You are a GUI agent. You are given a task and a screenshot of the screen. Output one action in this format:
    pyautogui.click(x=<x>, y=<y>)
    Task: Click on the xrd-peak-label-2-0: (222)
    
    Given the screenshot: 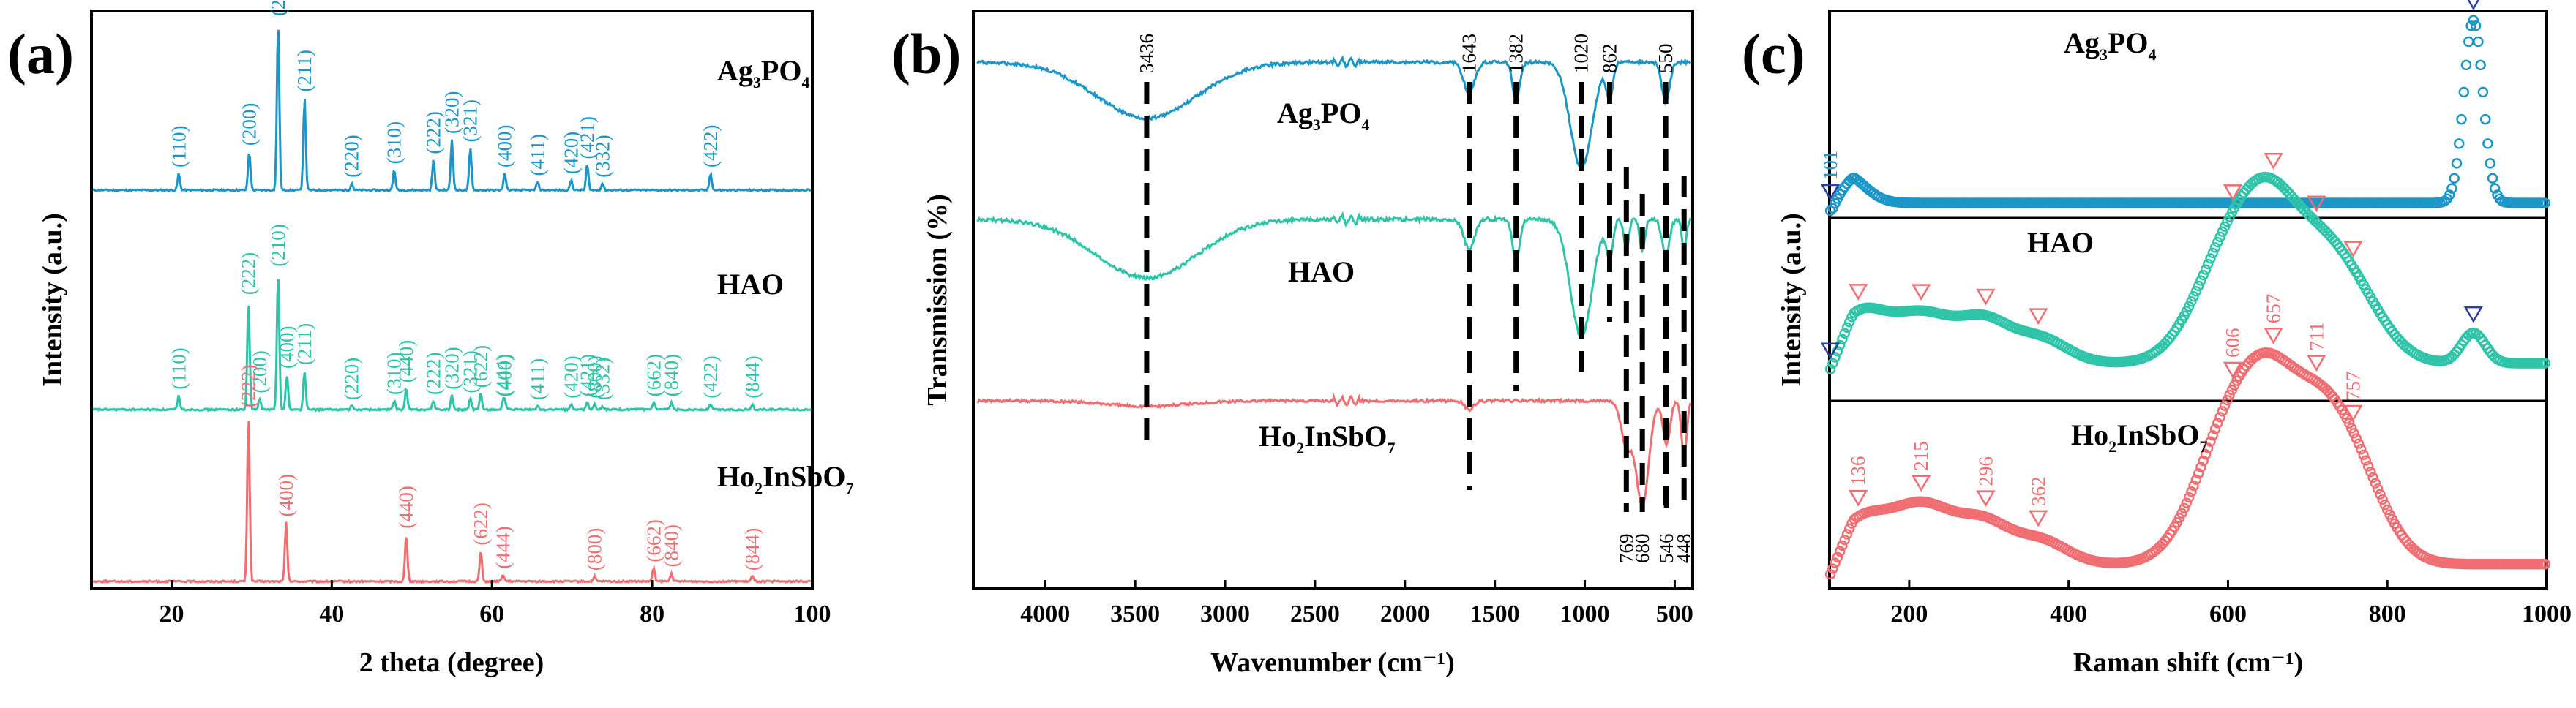 What is the action you would take?
    pyautogui.click(x=249, y=386)
    